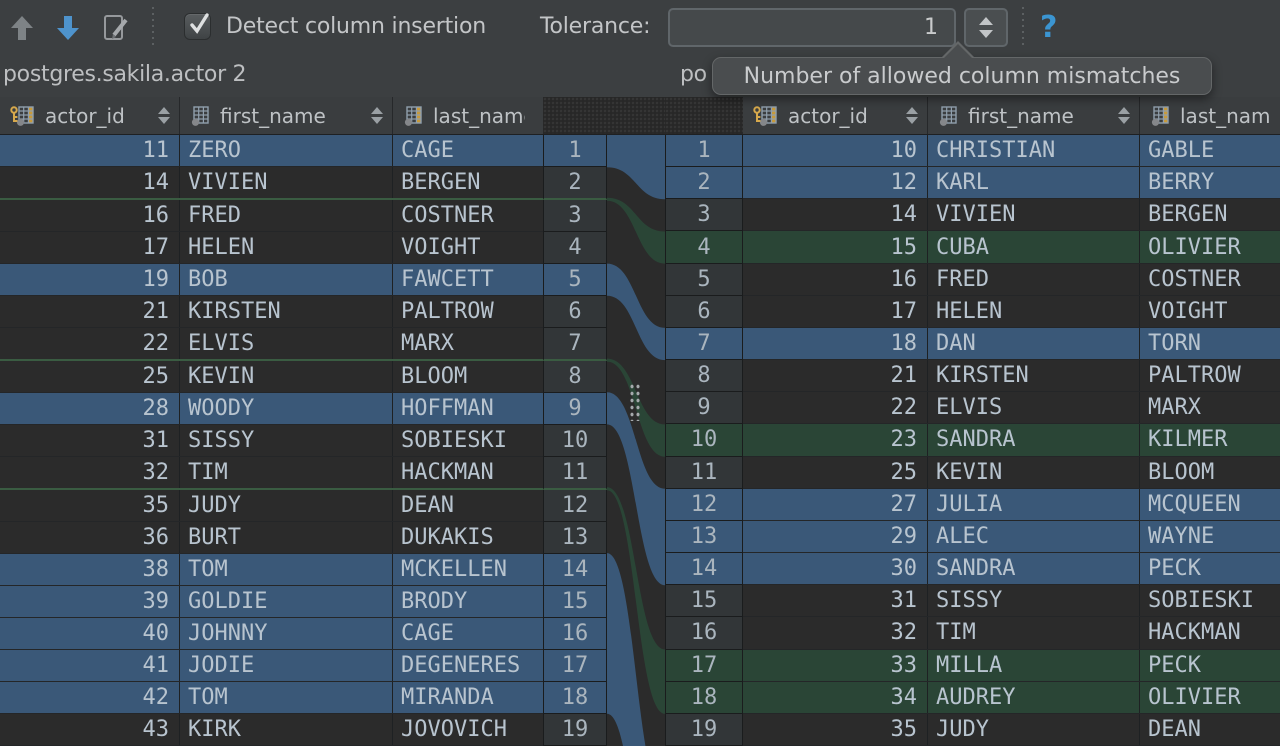  Describe the element at coordinates (286, 729) in the screenshot. I see `cell-first-name: KIRK` at that location.